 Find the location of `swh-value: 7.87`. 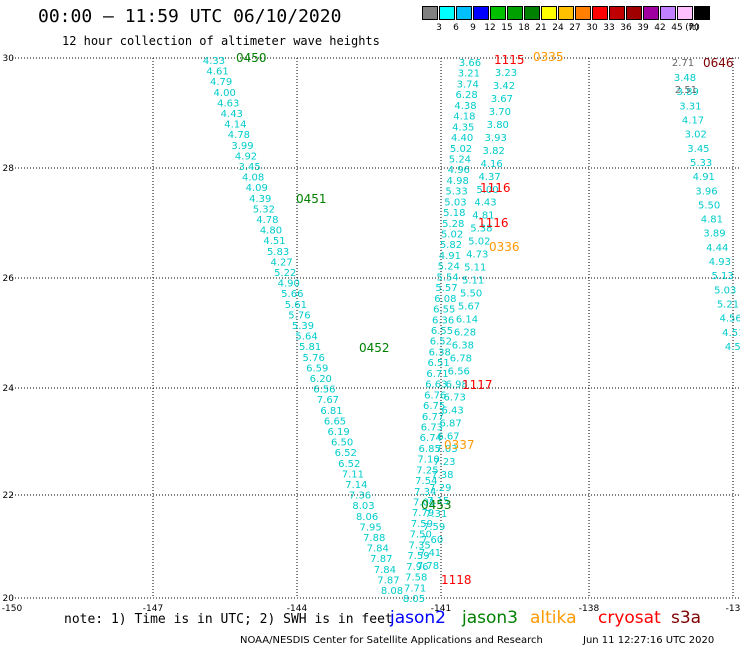

swh-value: 7.87 is located at coordinates (381, 559).